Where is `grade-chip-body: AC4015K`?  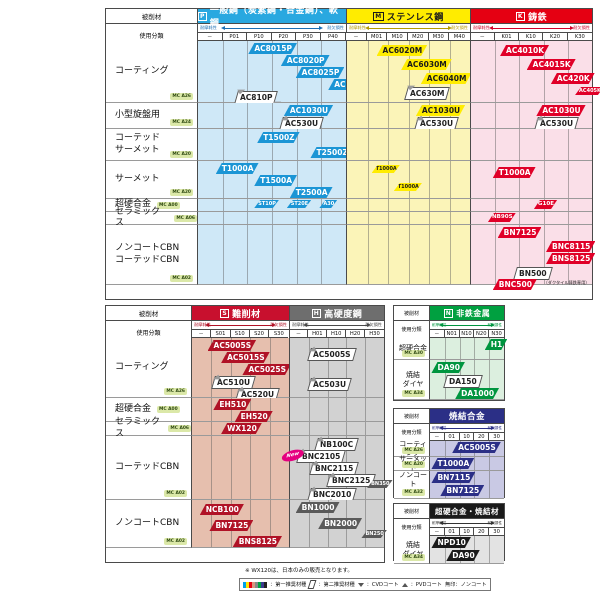 grade-chip-body: AC4015K is located at coordinates (551, 64).